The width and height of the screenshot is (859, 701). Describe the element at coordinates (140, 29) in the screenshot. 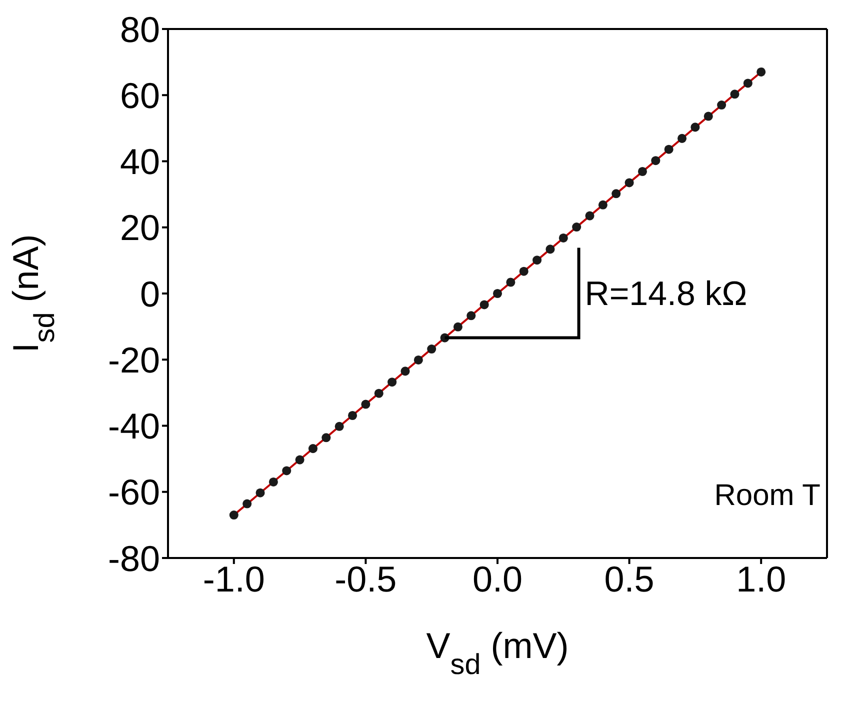

I see `y-tick-label: 80` at that location.